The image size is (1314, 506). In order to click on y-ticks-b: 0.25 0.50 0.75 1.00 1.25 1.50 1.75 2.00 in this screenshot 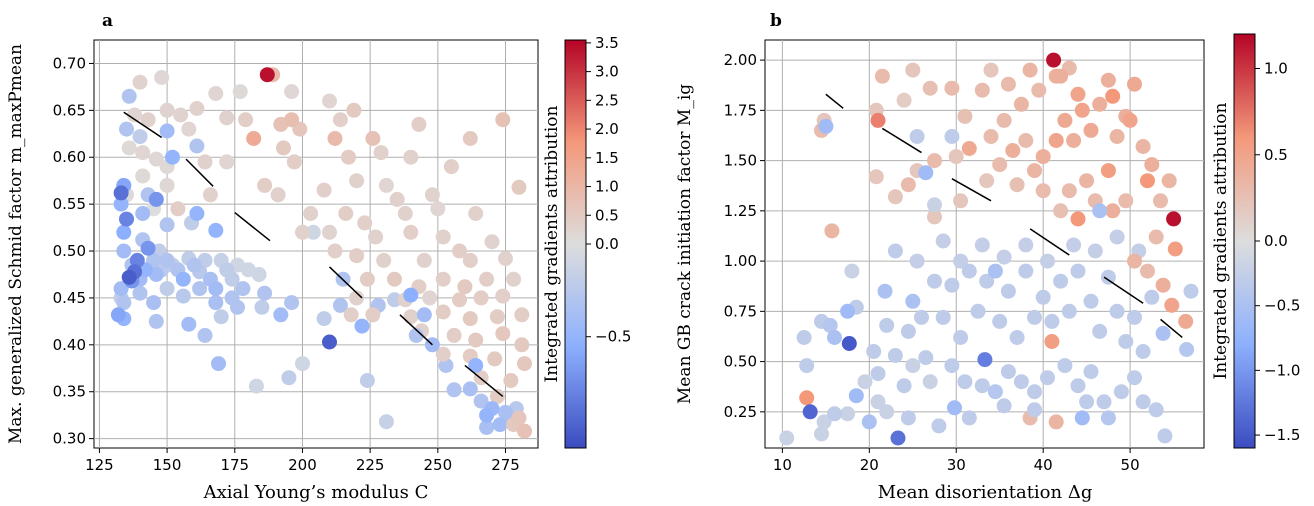, I will do `click(744, 236)`.